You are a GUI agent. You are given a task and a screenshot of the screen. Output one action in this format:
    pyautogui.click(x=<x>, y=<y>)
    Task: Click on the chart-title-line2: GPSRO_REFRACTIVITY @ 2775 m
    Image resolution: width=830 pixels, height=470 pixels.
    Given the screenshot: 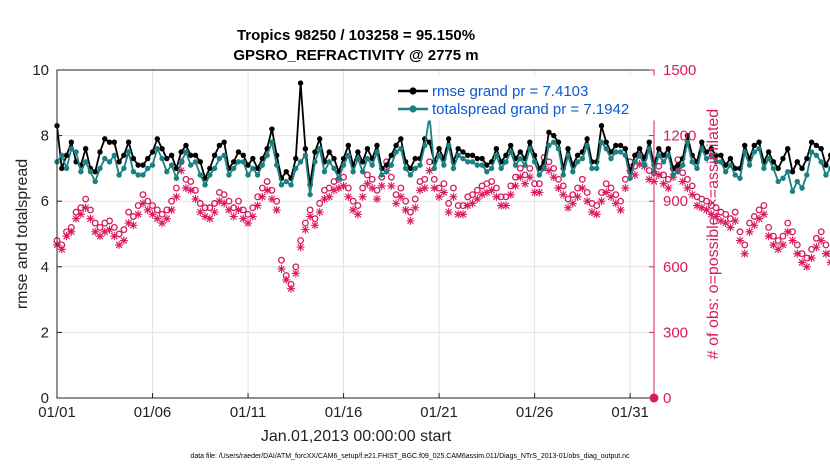 What is the action you would take?
    pyautogui.click(x=355, y=55)
    